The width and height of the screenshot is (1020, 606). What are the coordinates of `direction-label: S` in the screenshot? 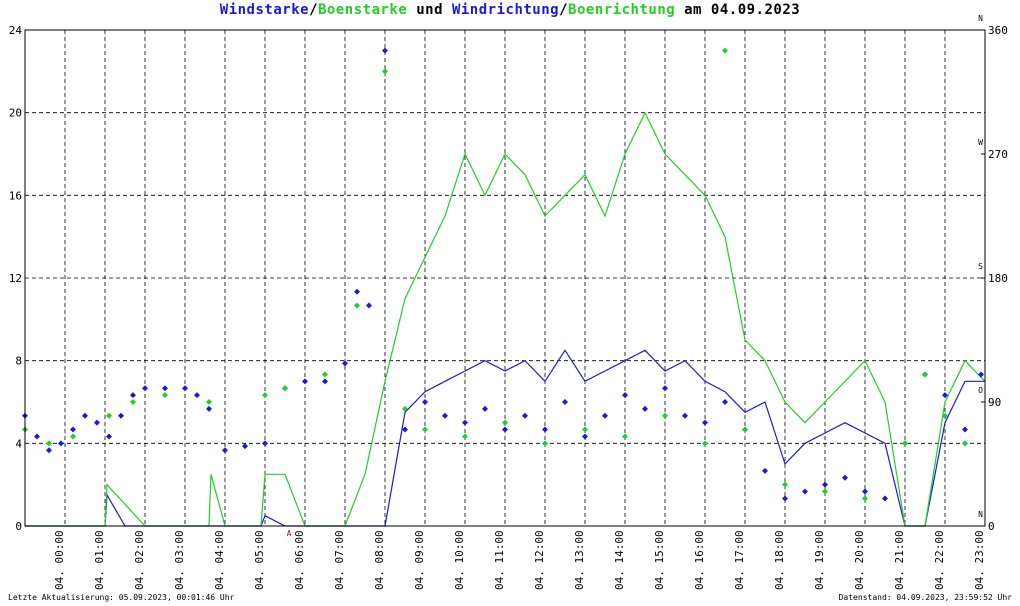 It's located at (980, 266).